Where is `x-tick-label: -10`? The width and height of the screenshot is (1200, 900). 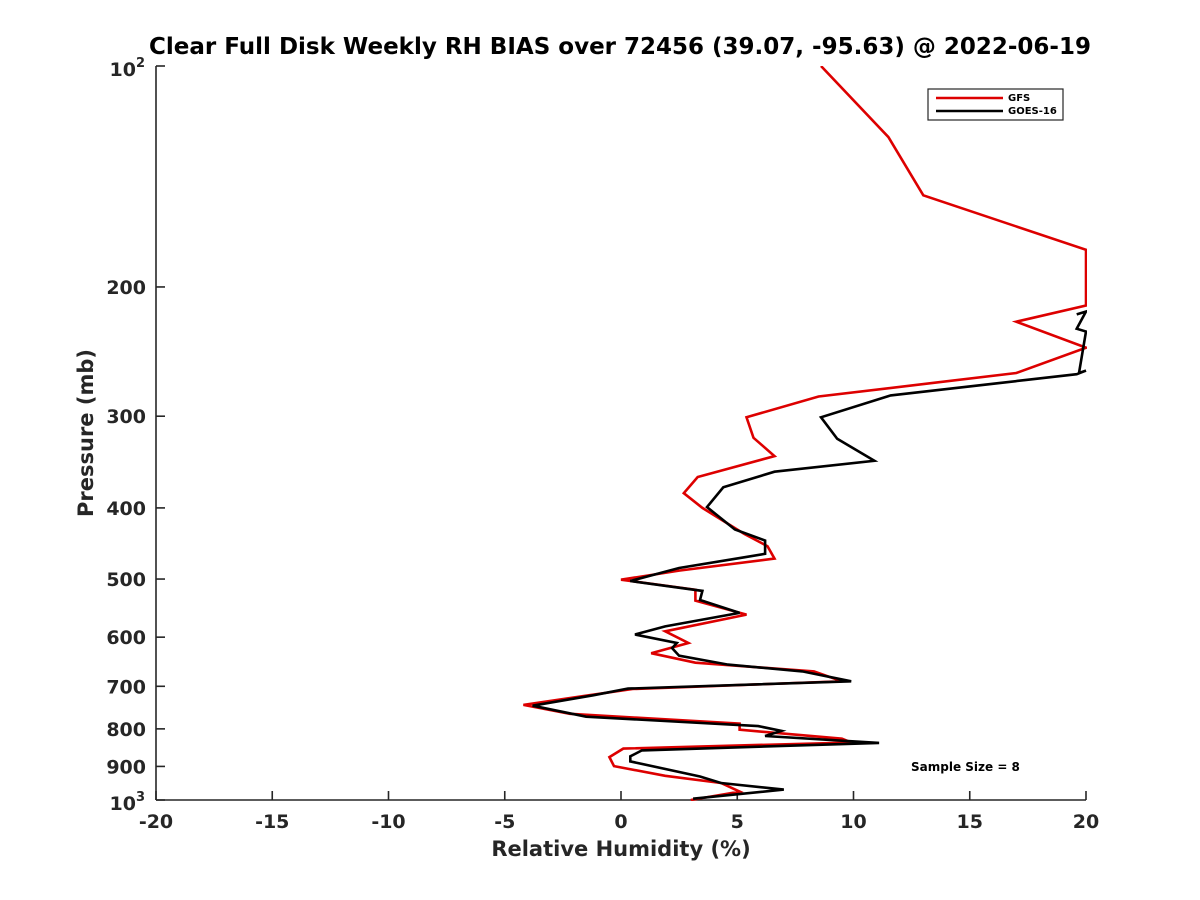 x-tick-label: -10 is located at coordinates (388, 822).